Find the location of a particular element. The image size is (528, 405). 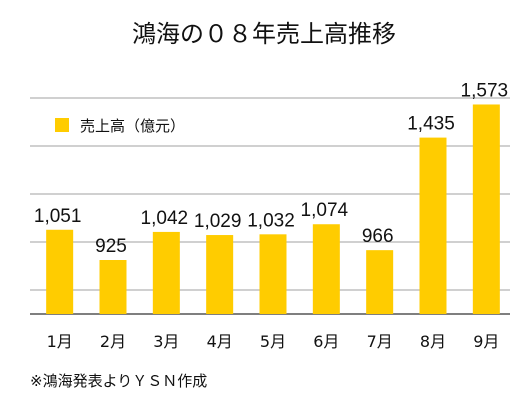

x-tick-label: 9月 is located at coordinates (486, 341).